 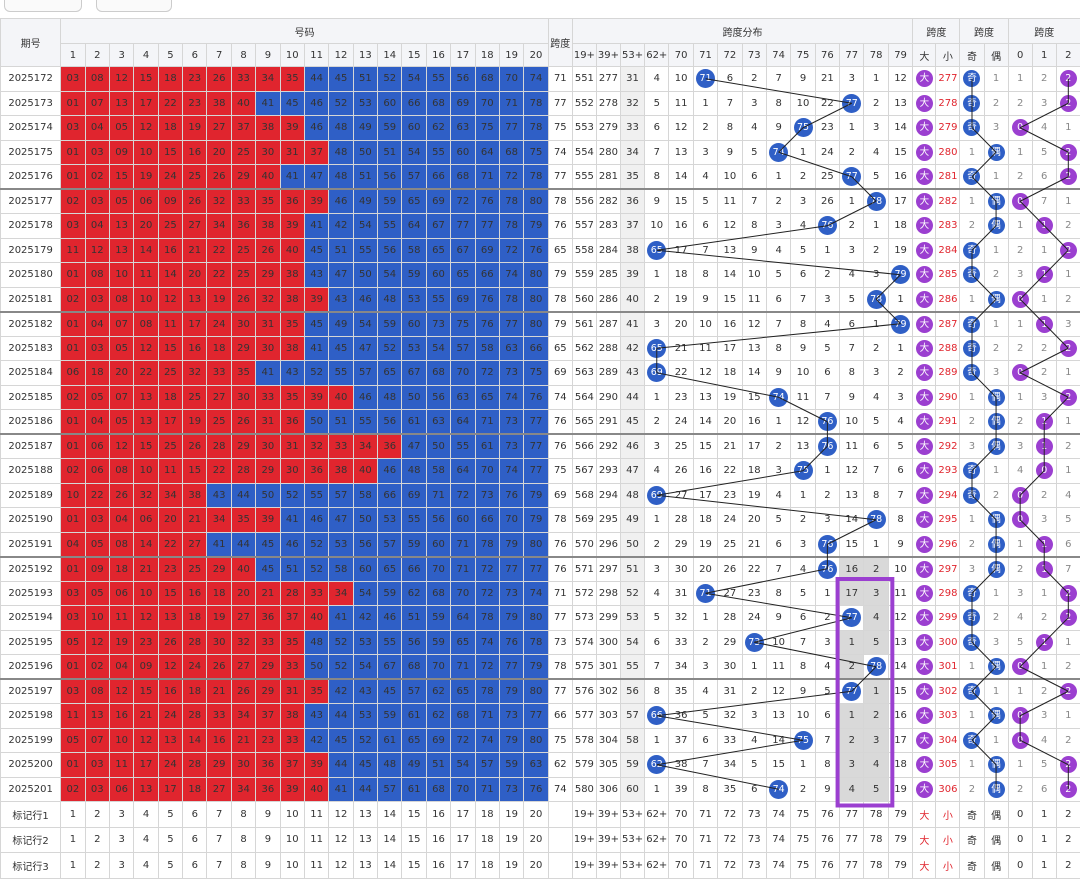 I want to click on number-cell: 32, so click(x=195, y=373).